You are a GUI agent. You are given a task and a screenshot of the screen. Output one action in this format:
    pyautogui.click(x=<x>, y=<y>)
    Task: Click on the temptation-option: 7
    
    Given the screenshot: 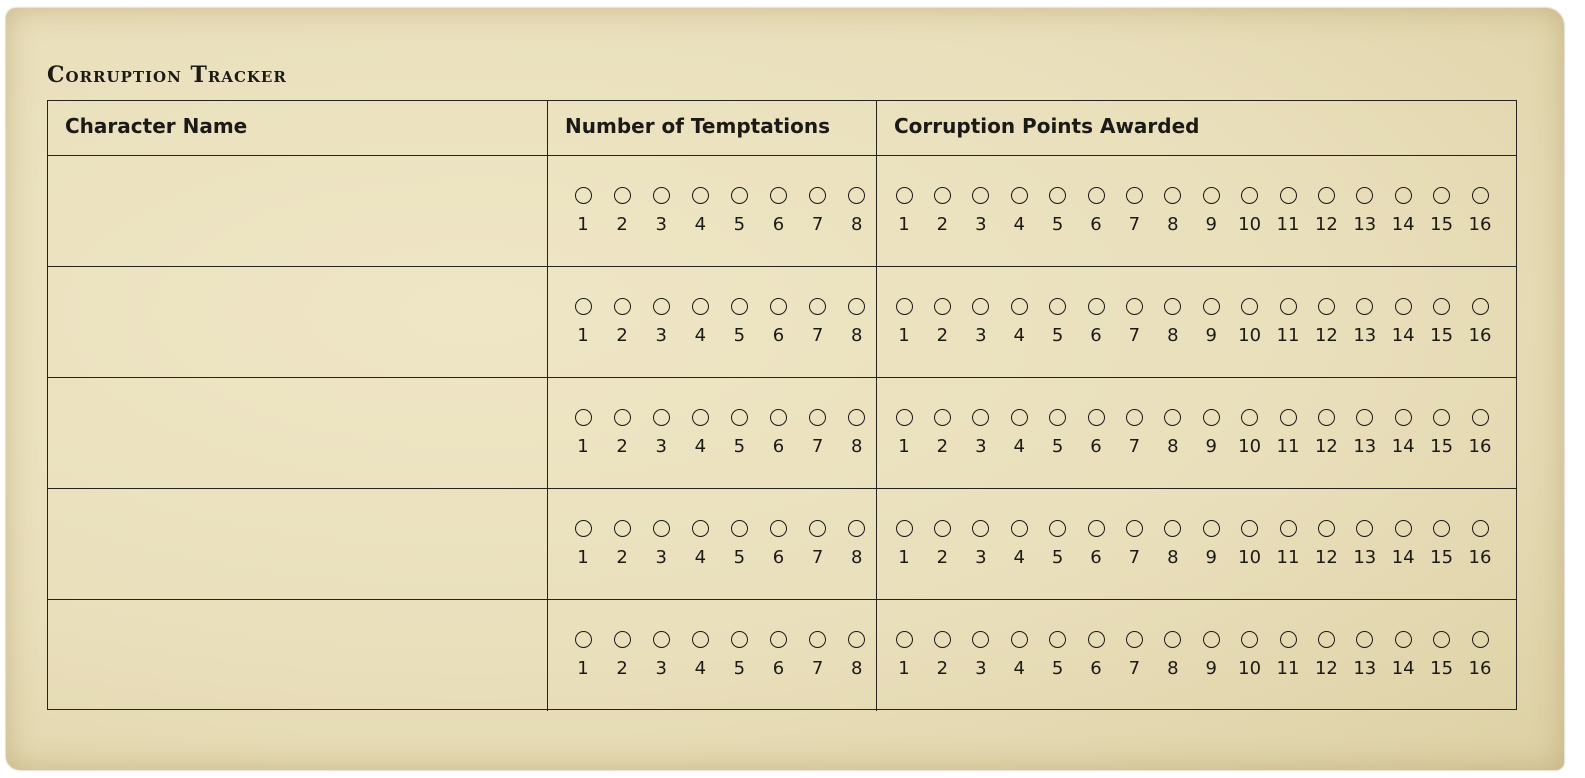 What is the action you would take?
    pyautogui.click(x=818, y=211)
    